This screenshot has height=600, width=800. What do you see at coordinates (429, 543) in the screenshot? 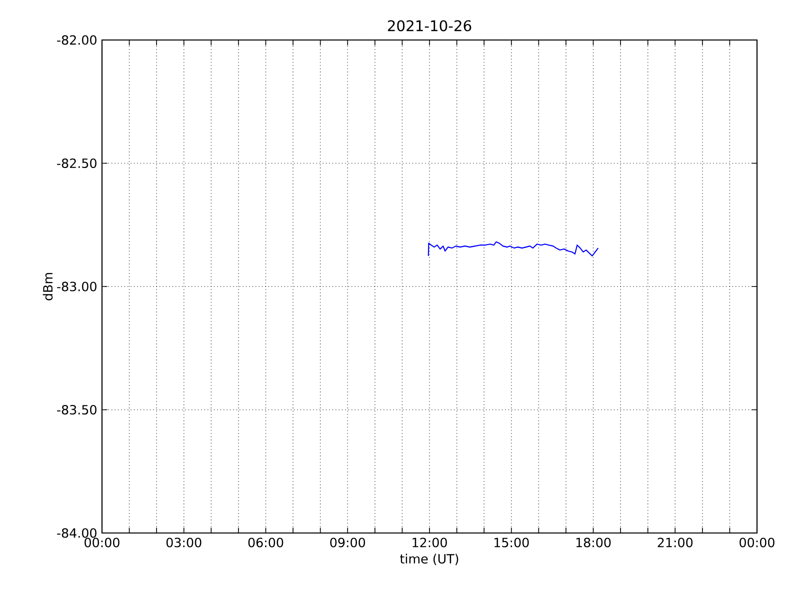
I see `x-tick-label: 12:00` at bounding box center [429, 543].